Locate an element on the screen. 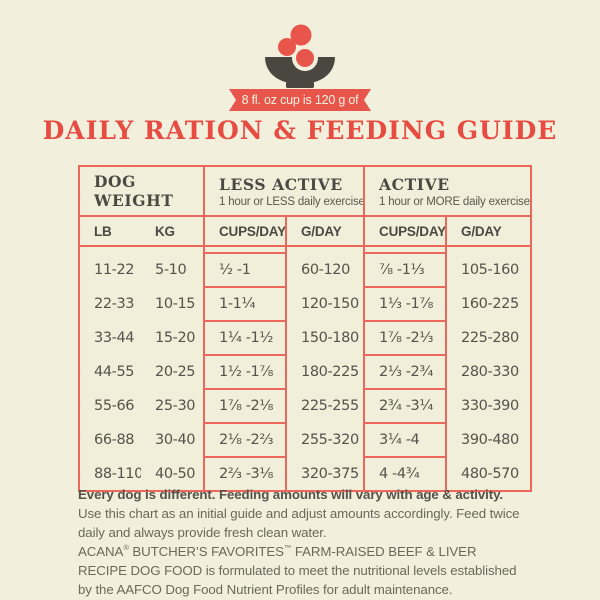 Image resolution: width=600 pixels, height=600 pixels. kibble-dot-top is located at coordinates (301, 35).